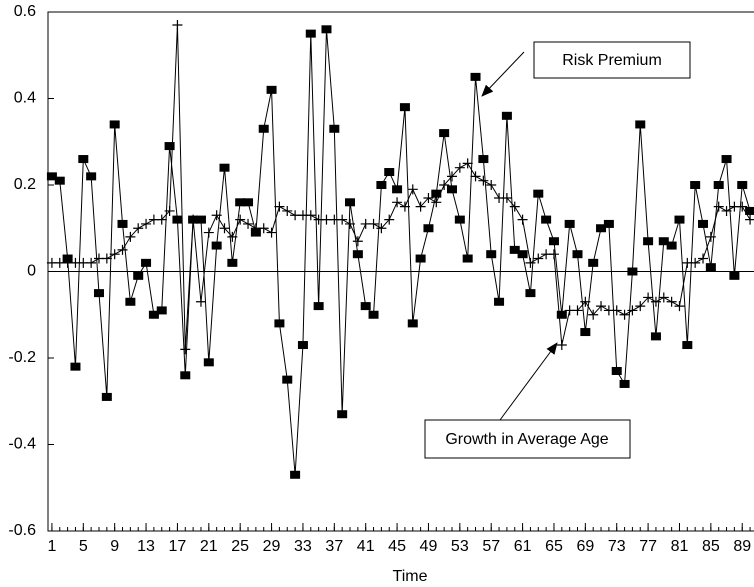  I want to click on x-tick-label: 61, so click(523, 546).